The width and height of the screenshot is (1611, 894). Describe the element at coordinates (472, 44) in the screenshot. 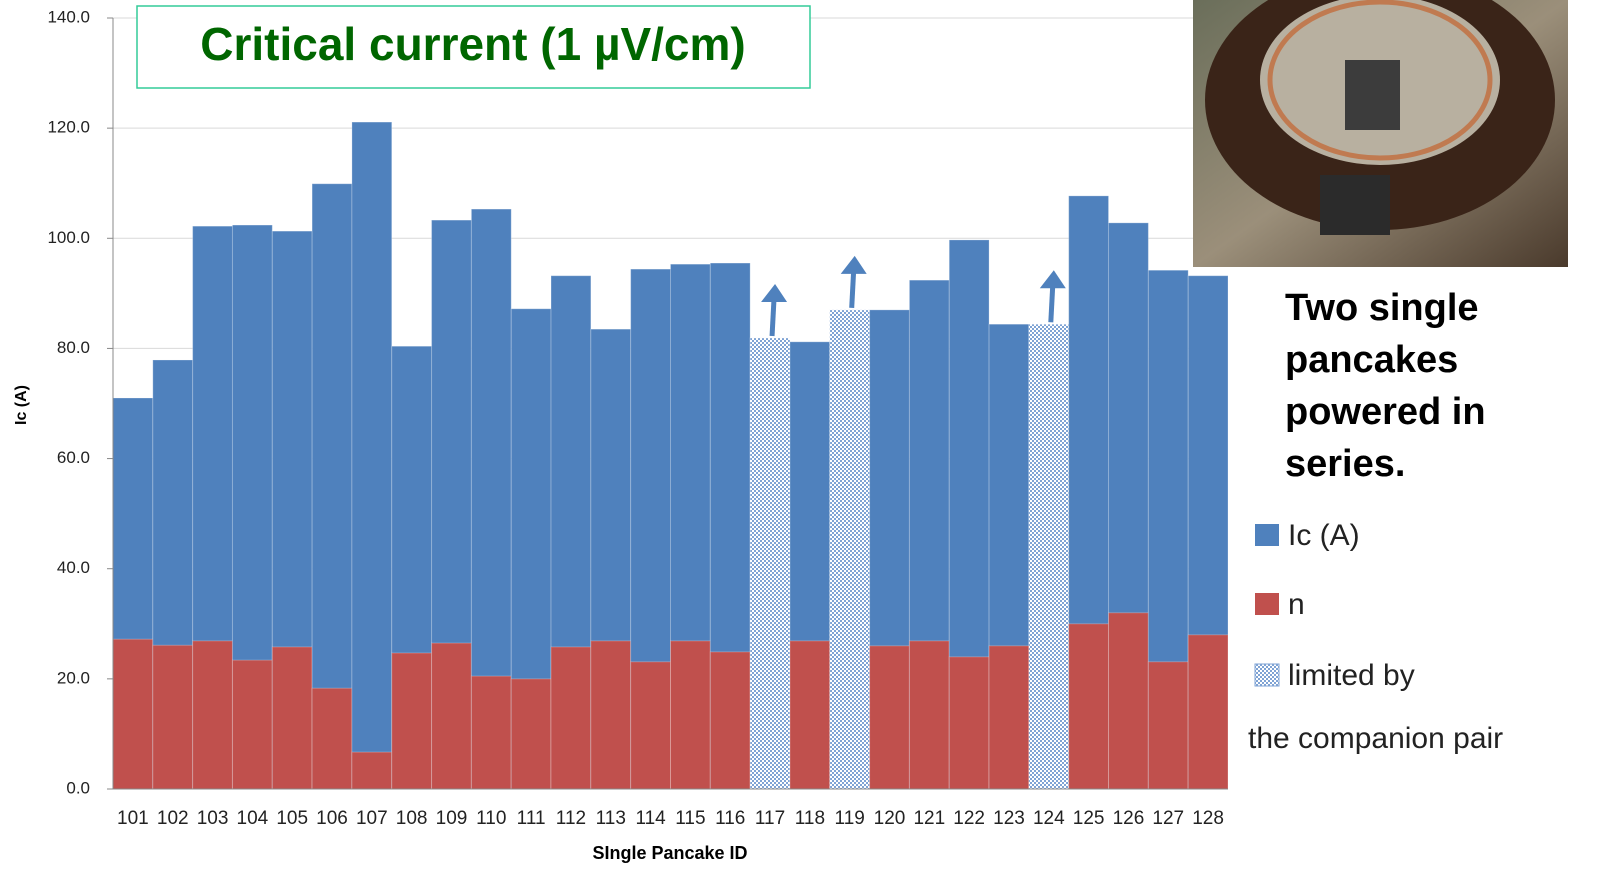

I see `chart-title: Critical current (1 µV/cm)` at that location.